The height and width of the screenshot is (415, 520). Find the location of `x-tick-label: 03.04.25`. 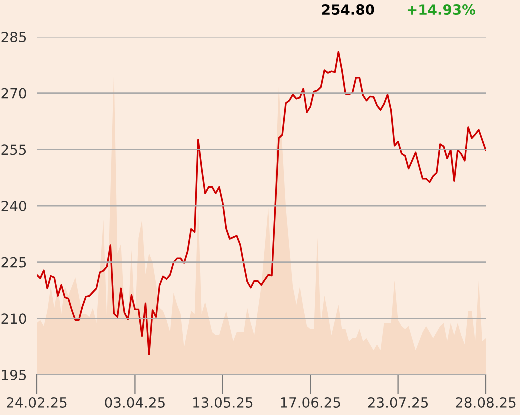

x-tick-label: 03.04.25 is located at coordinates (135, 402).